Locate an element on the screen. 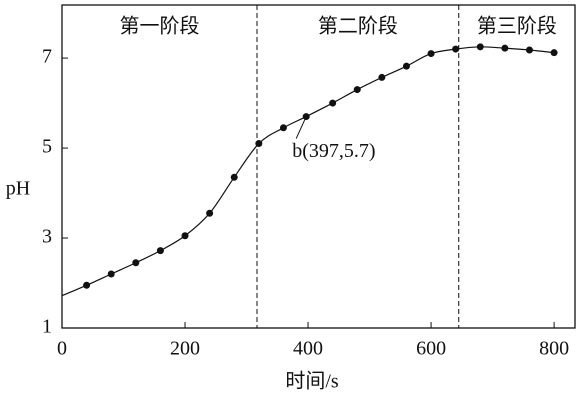  x-tick-label: 800 is located at coordinates (554, 349).